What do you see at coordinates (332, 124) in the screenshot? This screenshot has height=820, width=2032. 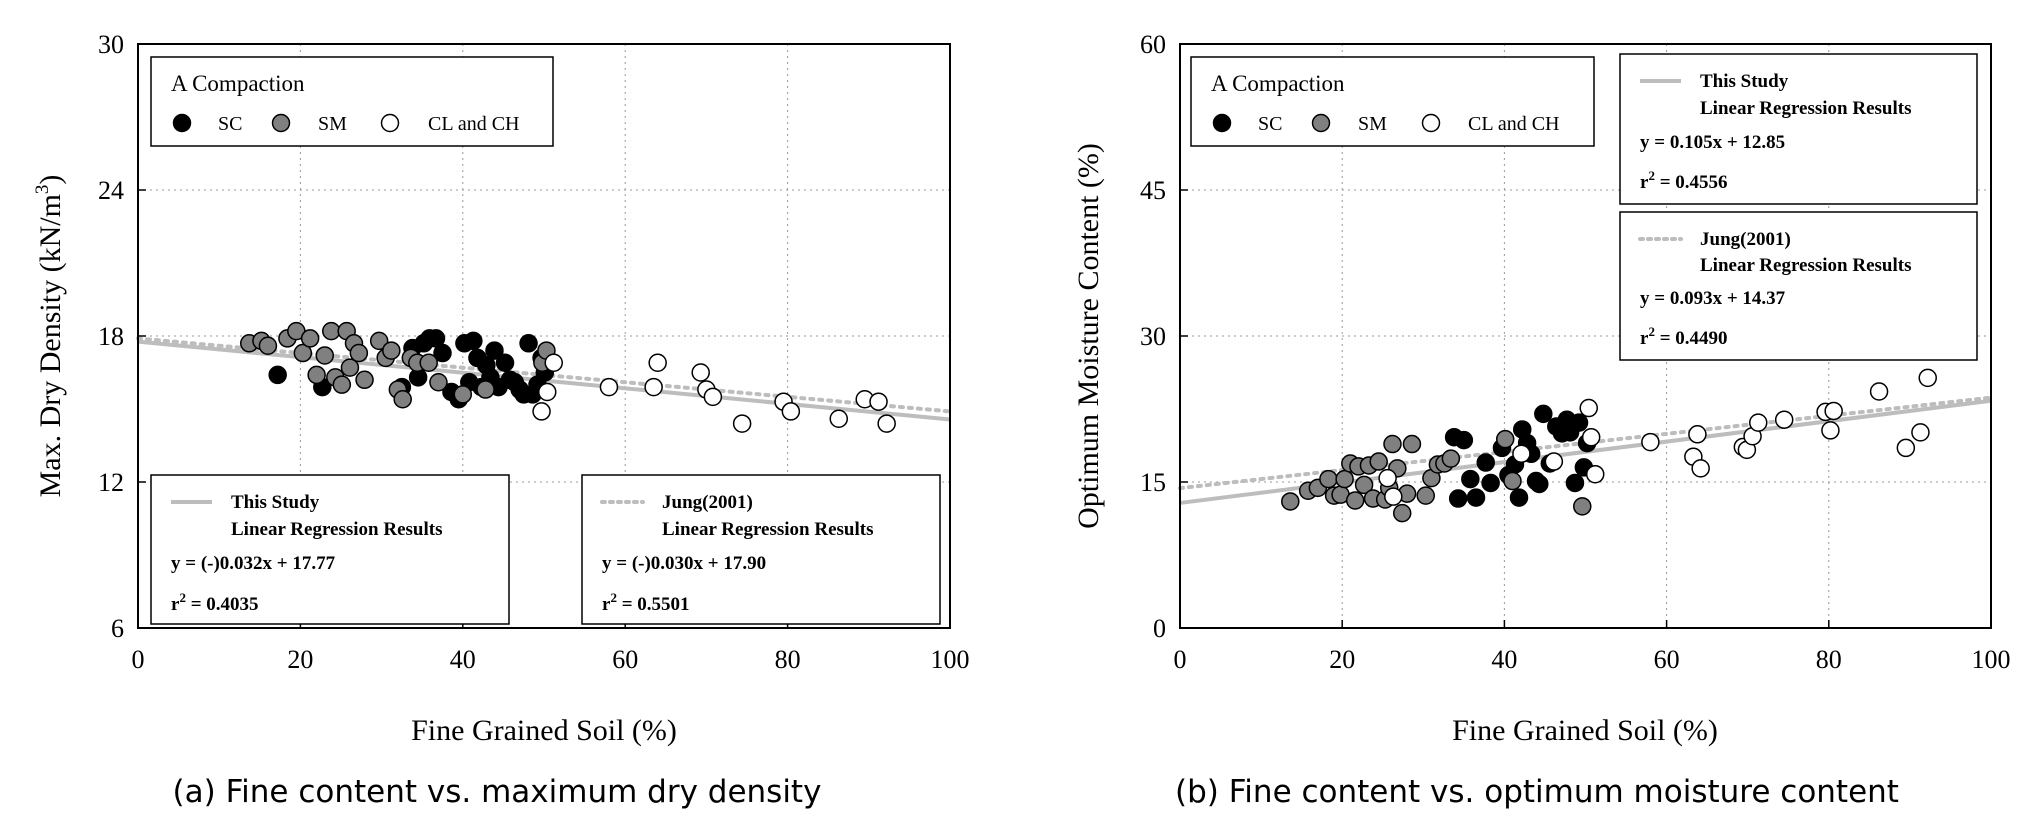 I see `panel-a-legend-label-sm: SM` at bounding box center [332, 124].